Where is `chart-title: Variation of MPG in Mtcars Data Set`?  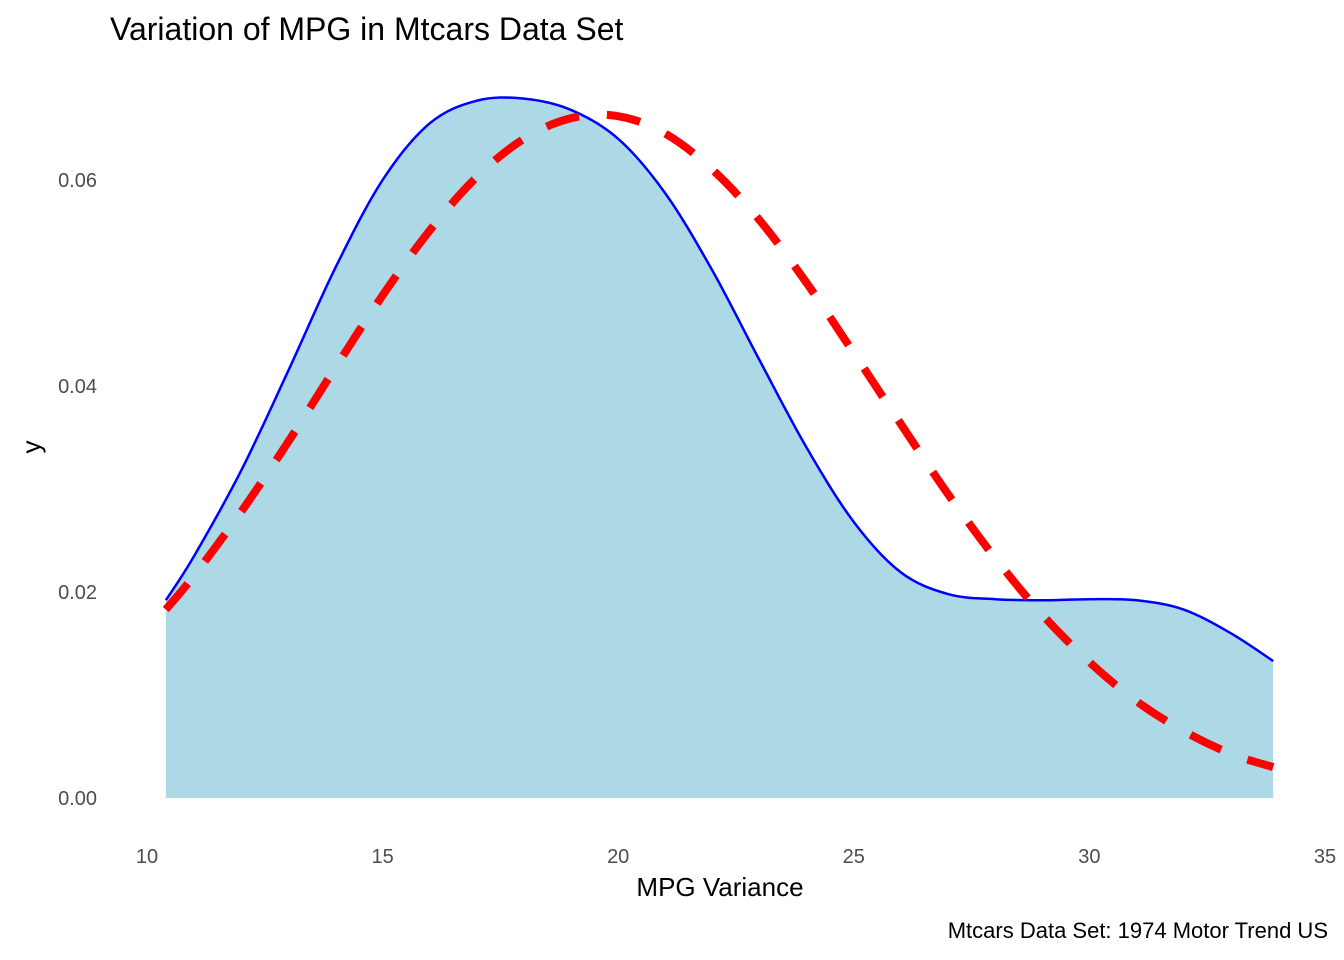 chart-title: Variation of MPG in Mtcars Data Set is located at coordinates (366, 29).